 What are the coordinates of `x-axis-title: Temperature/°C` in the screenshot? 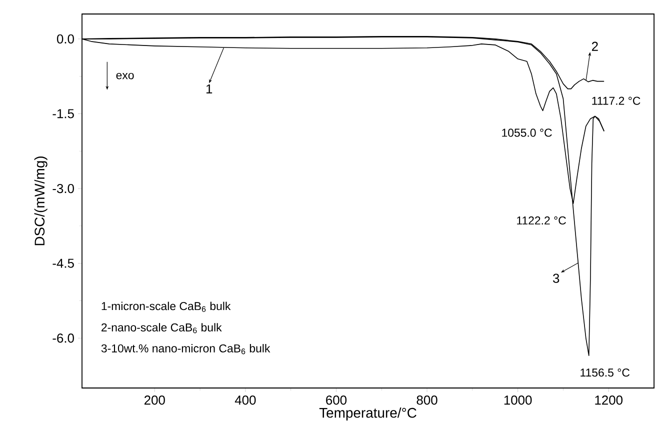 It's located at (367, 414).